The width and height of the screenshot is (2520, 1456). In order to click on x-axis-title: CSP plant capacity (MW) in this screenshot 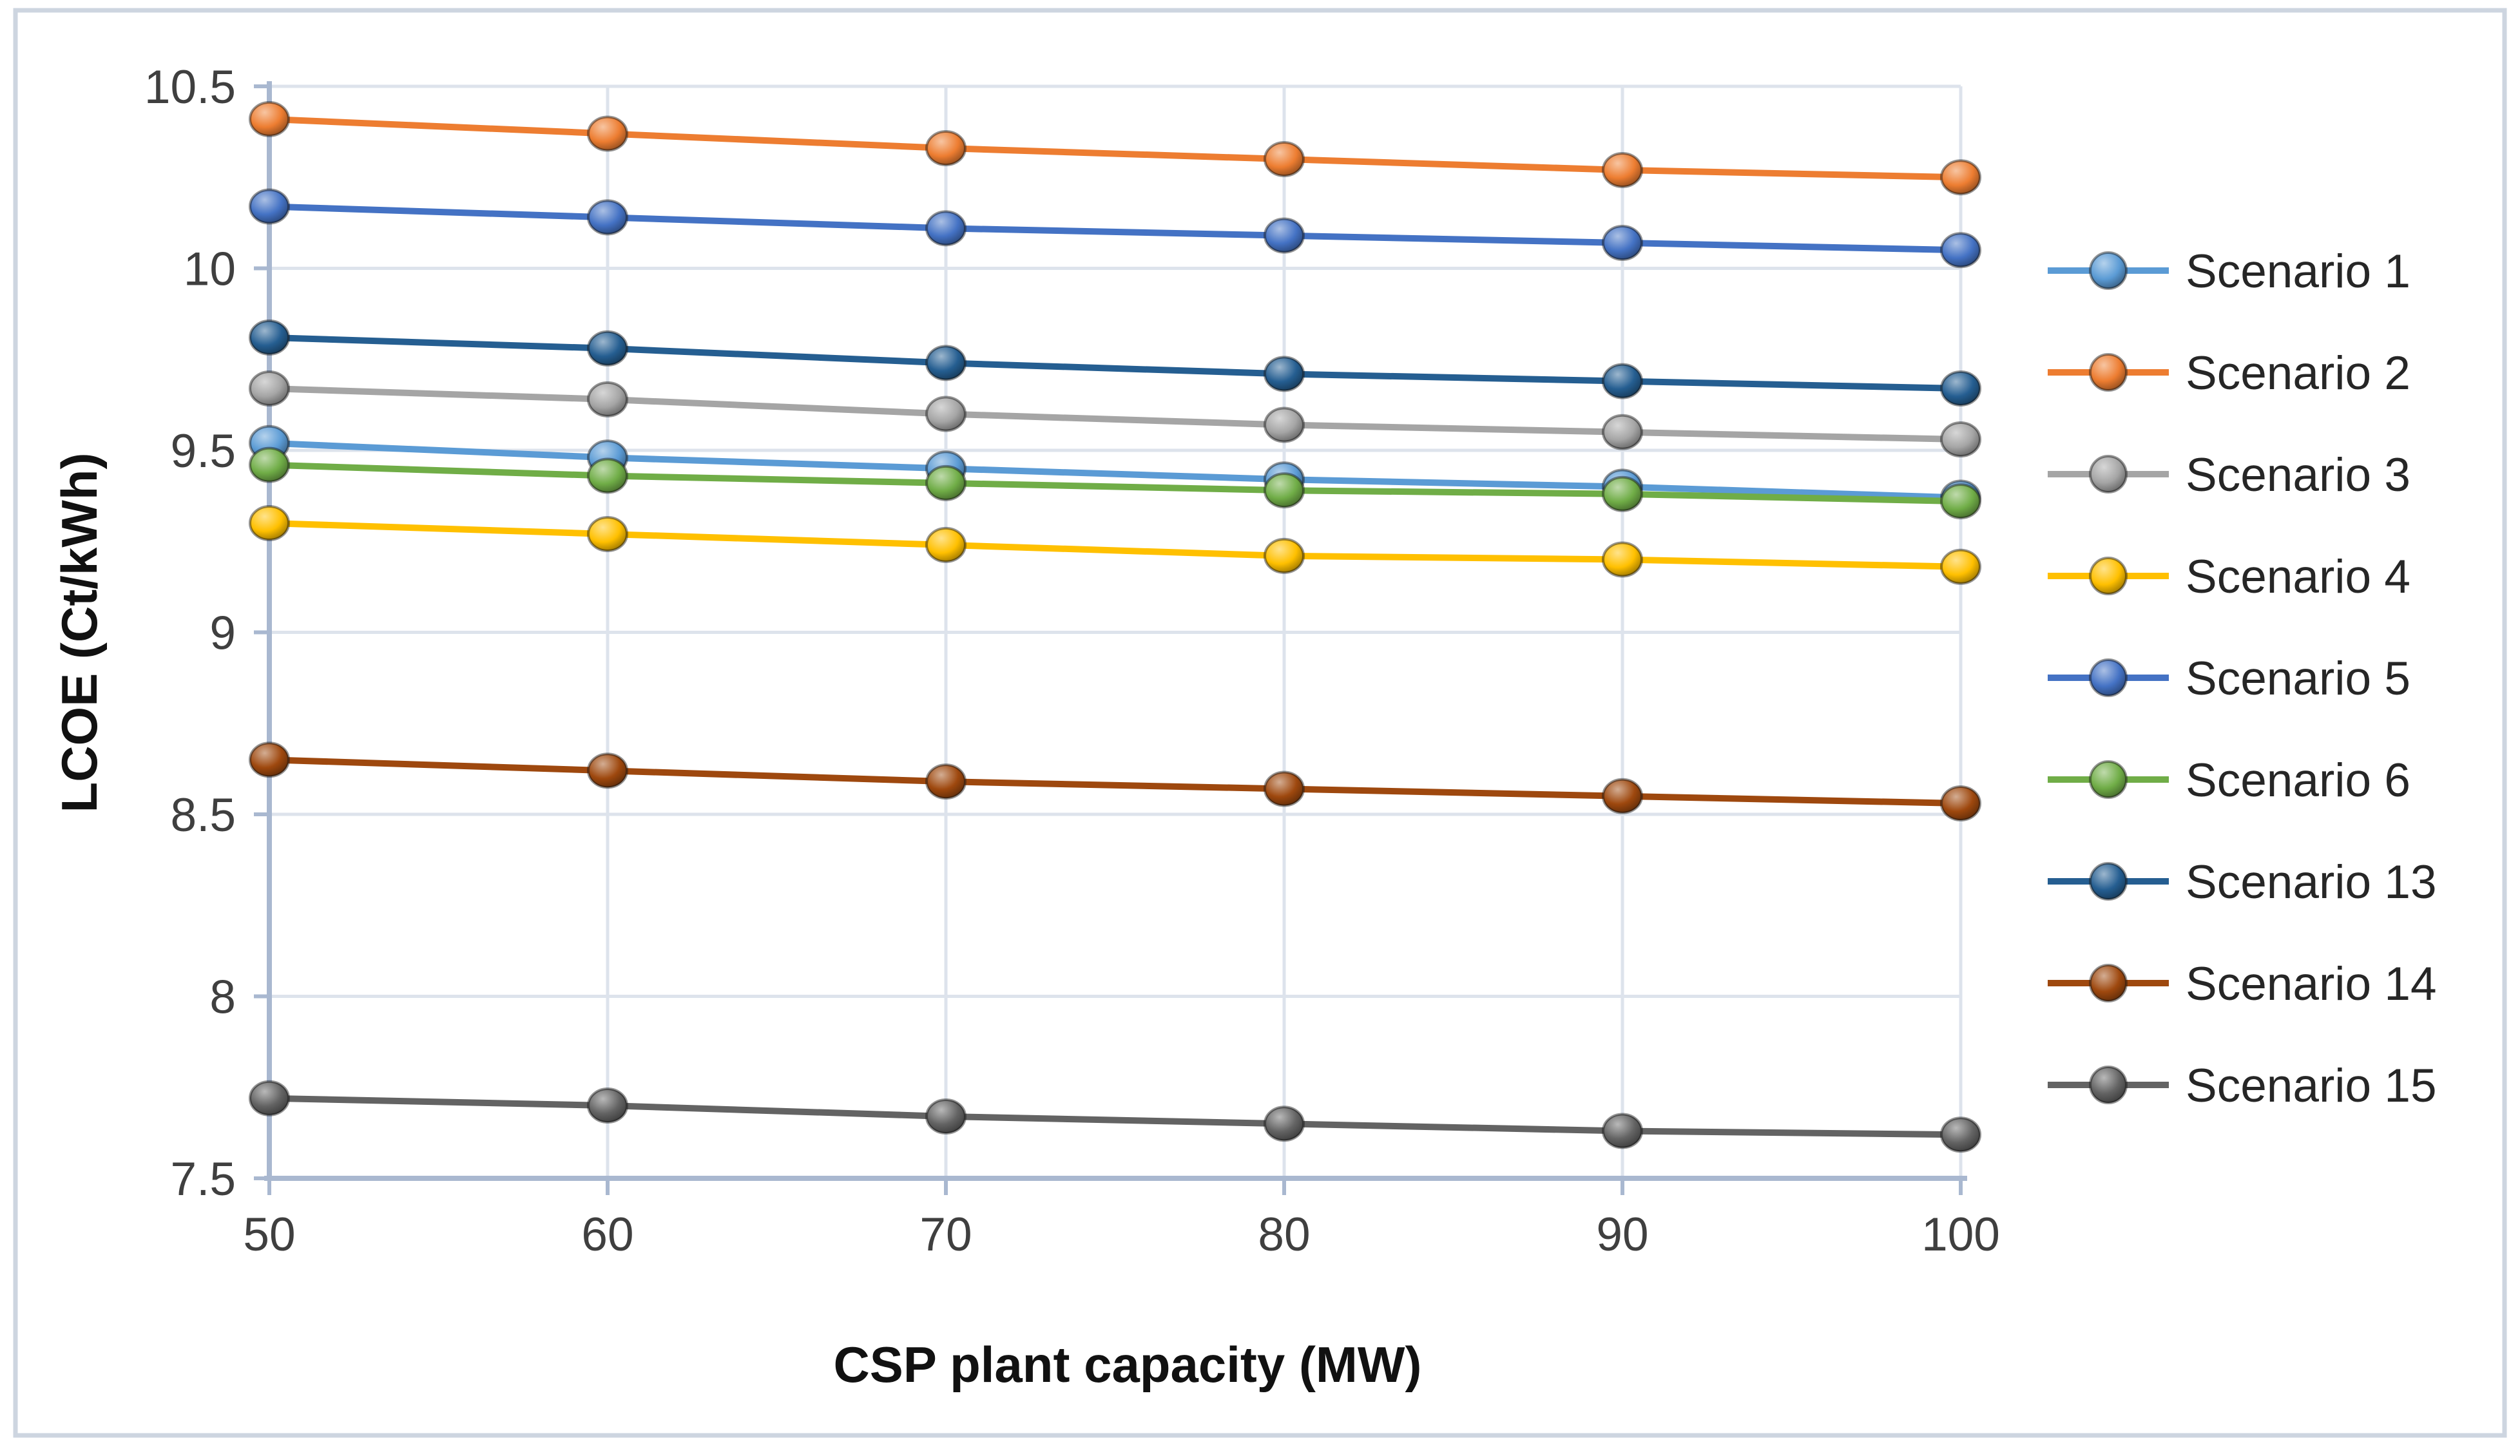, I will do `click(1127, 1364)`.